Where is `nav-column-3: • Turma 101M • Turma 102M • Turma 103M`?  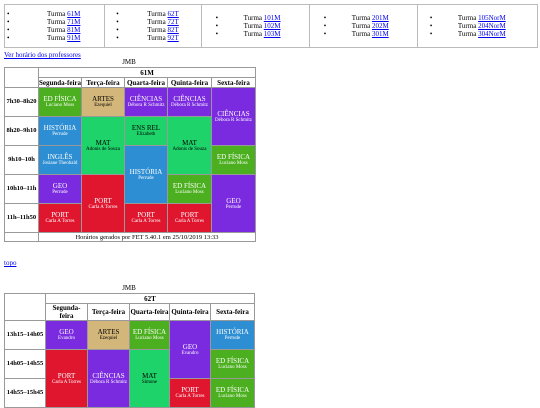
nav-column-3: • Turma 101M • Turma 102M • Turma 103M is located at coordinates (255, 26).